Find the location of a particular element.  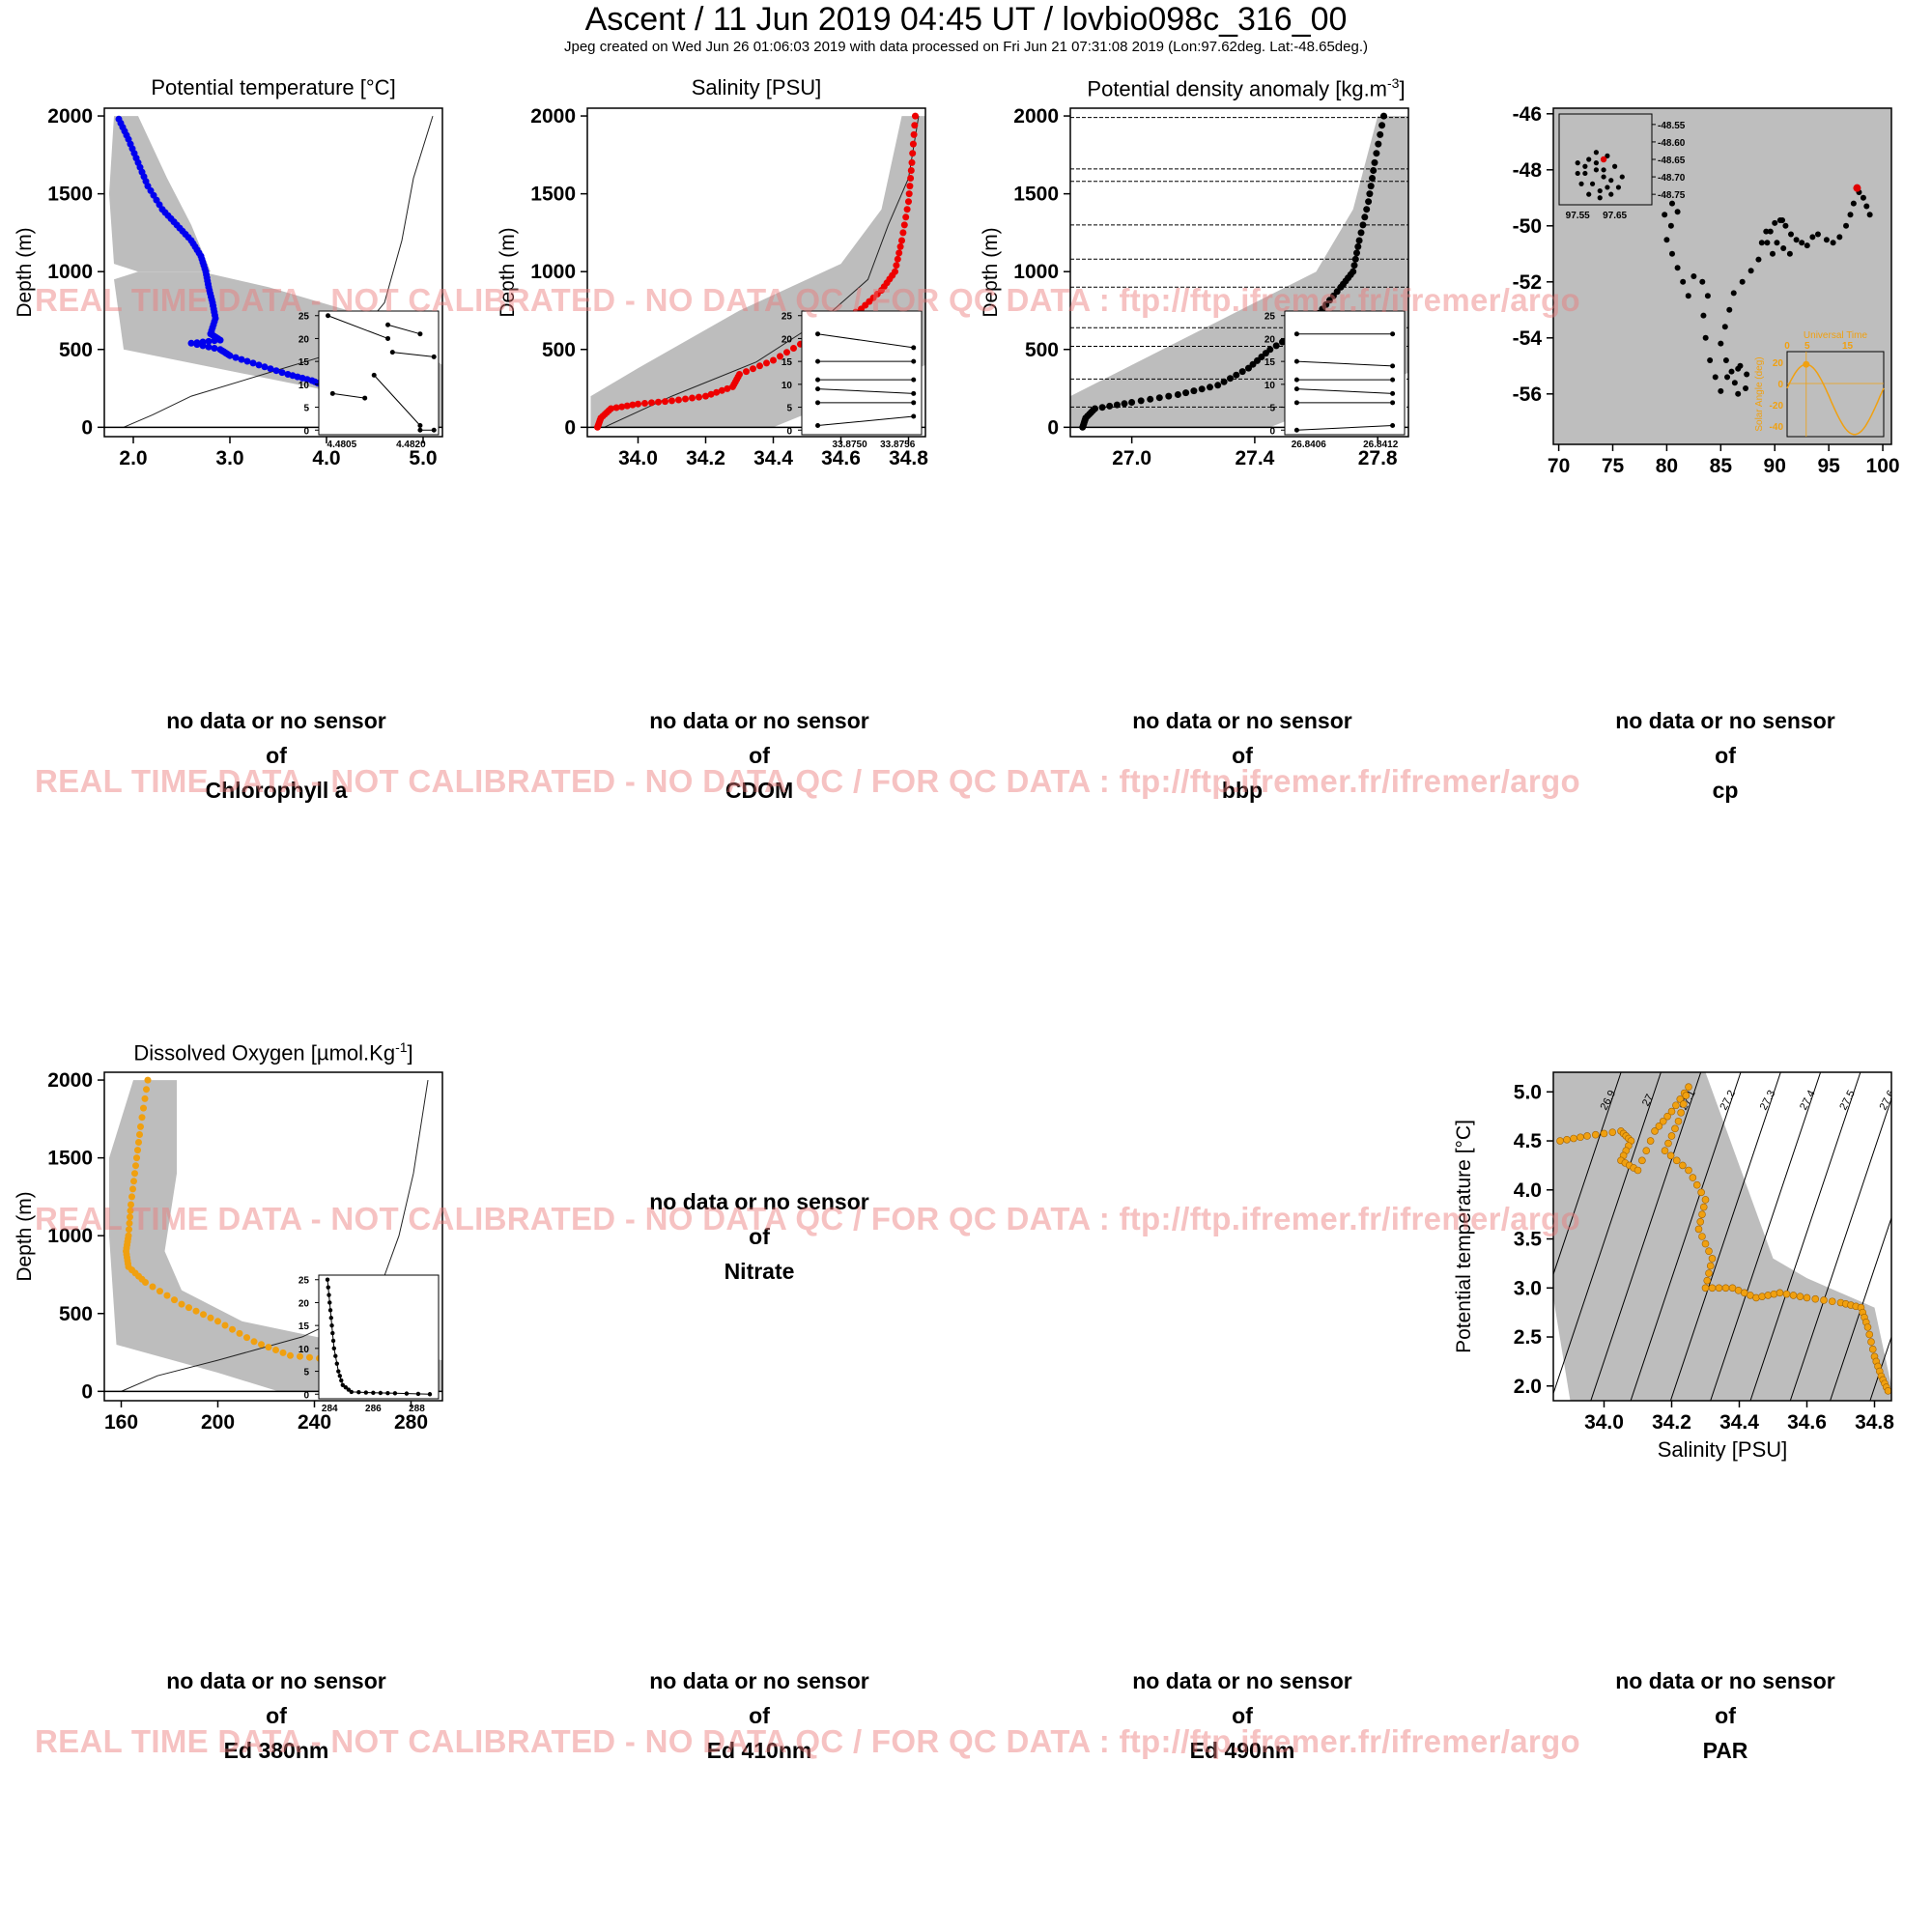

inset-line is located at coordinates (413, 354).